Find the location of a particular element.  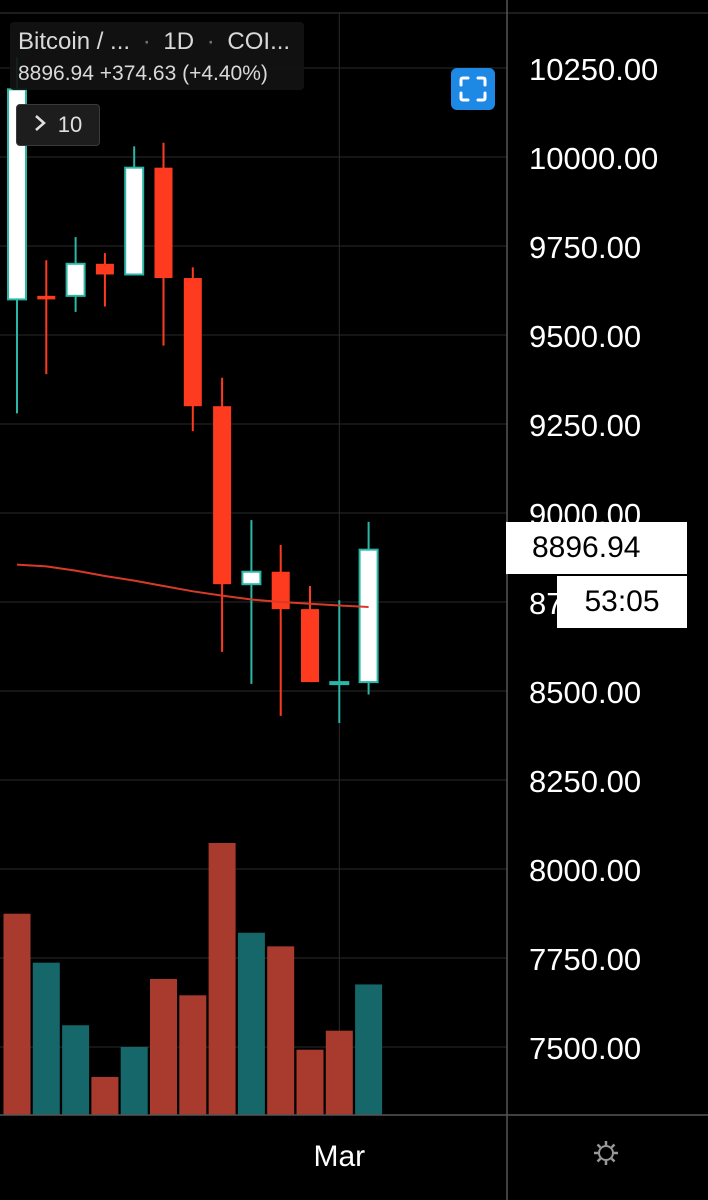

candle-countdown: 53:05 is located at coordinates (622, 602).